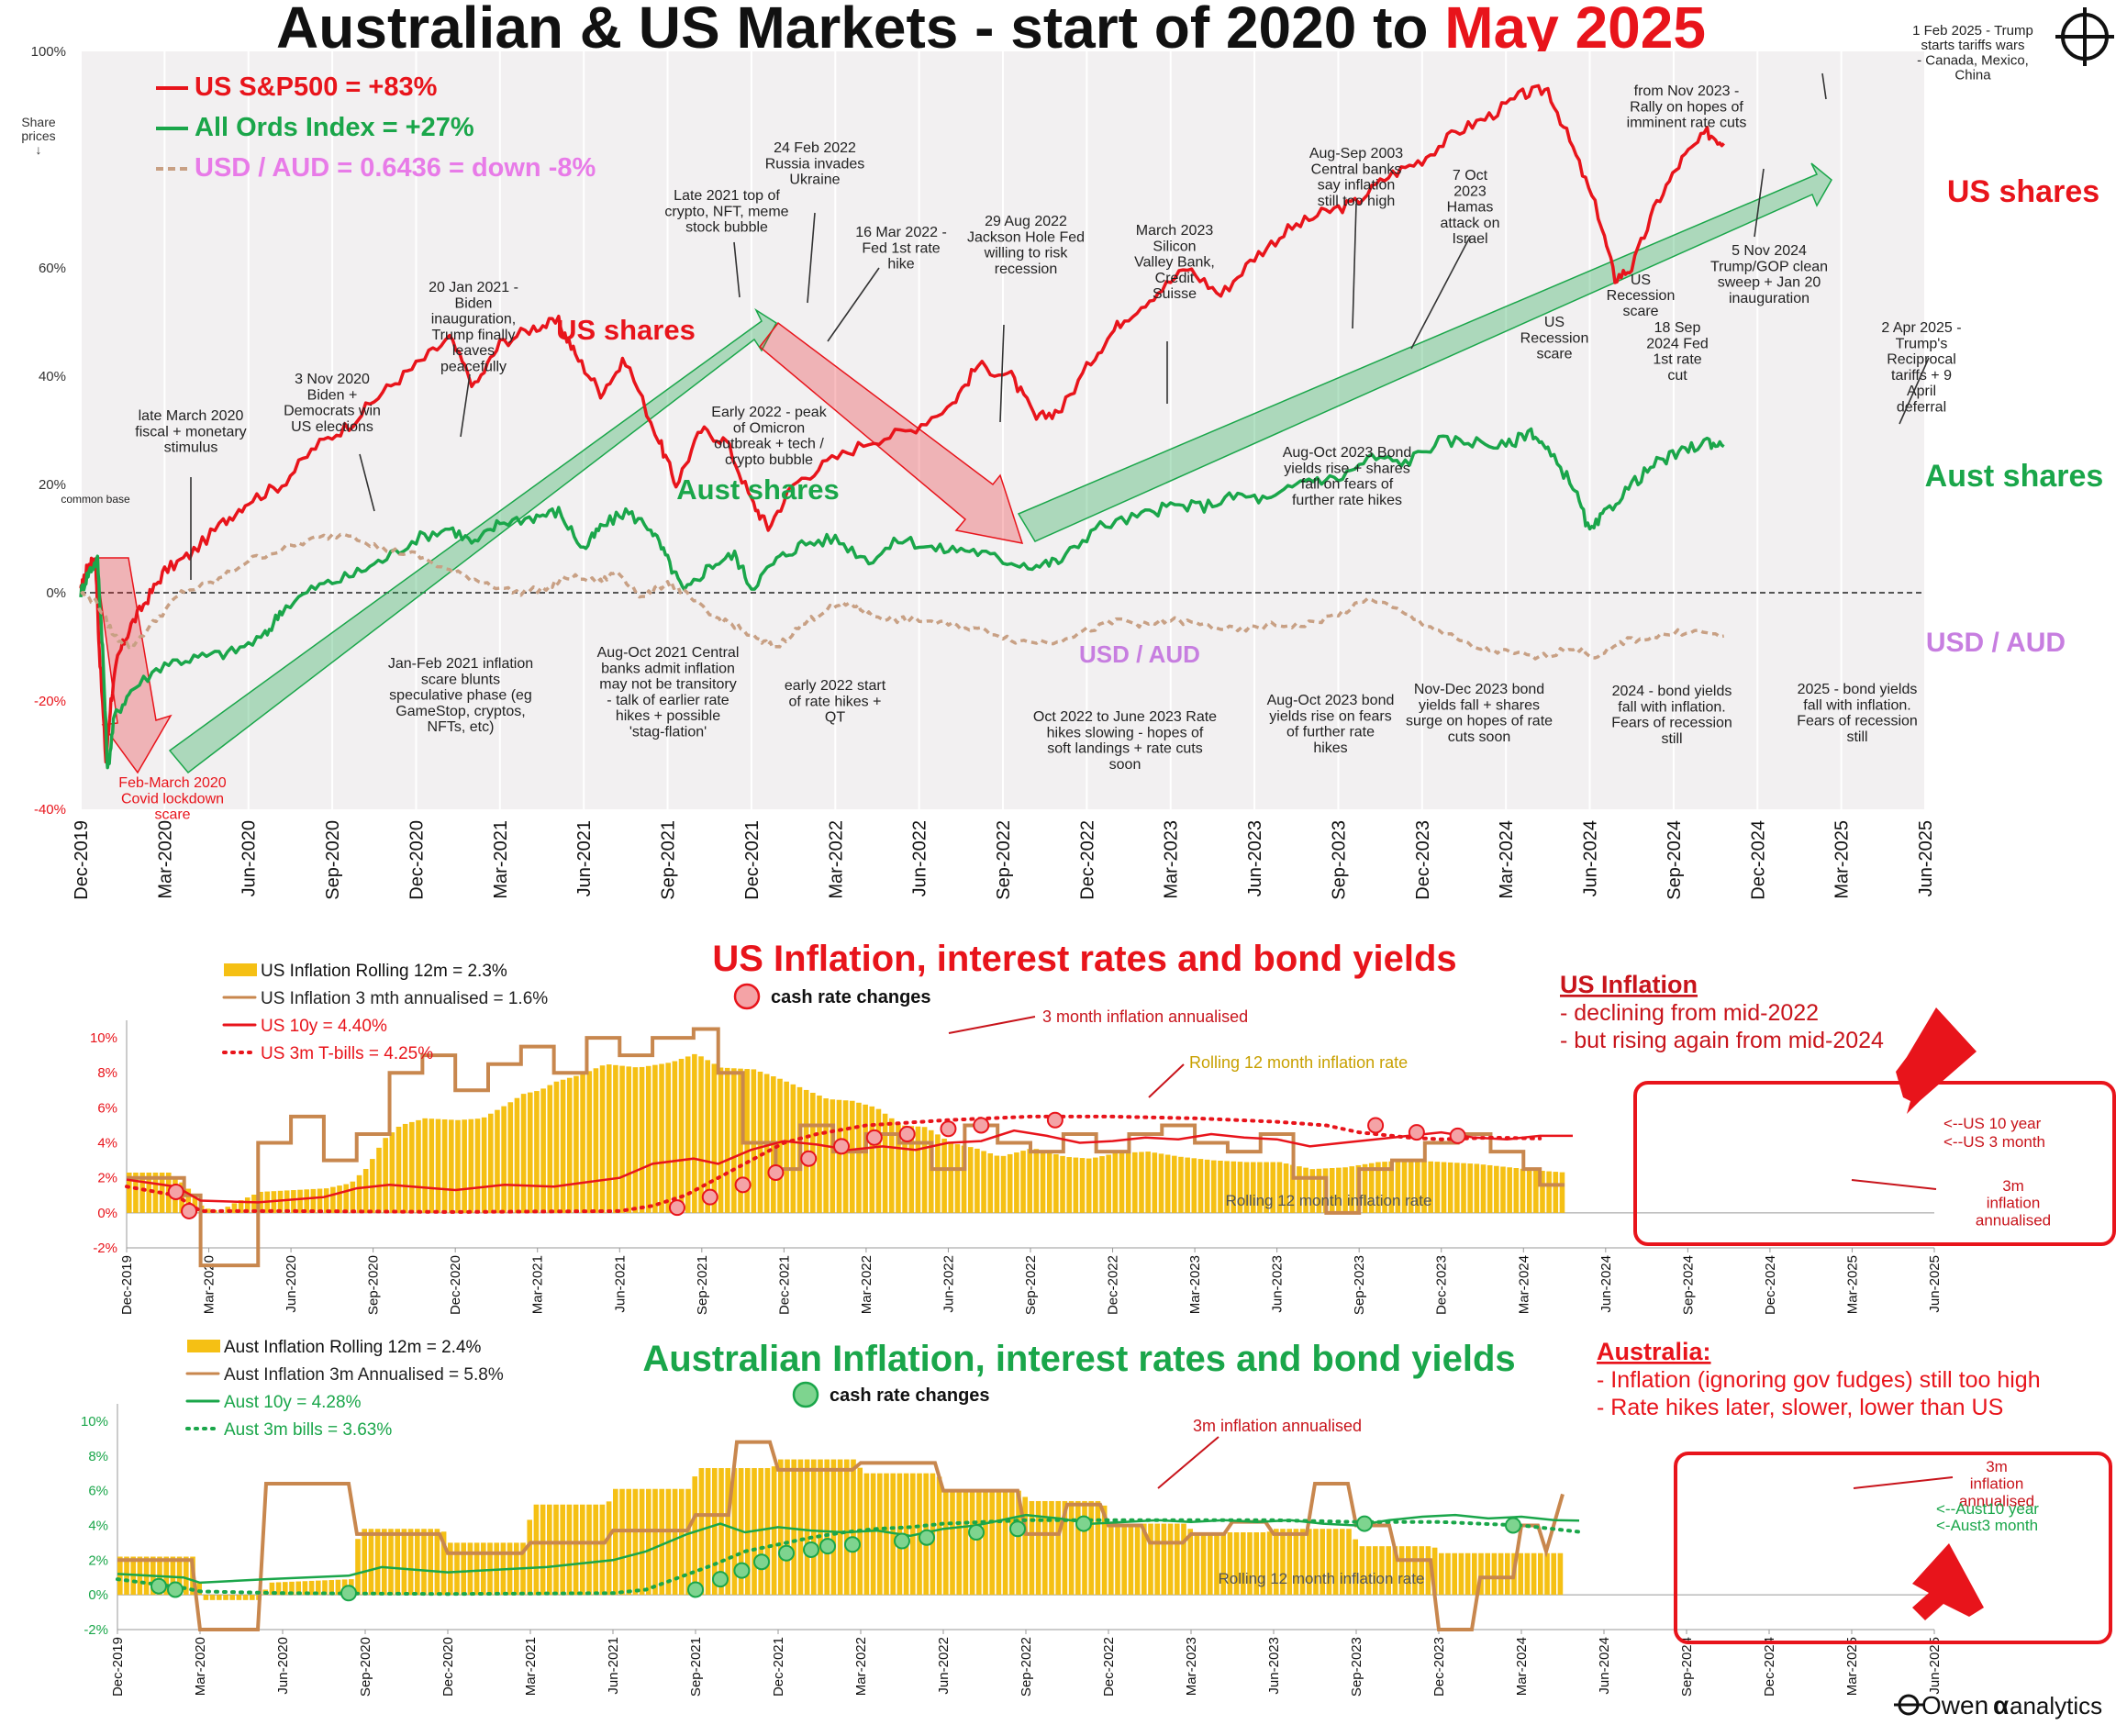 The height and width of the screenshot is (1736, 2127). I want to click on annotation-line: late March 2020, so click(191, 416).